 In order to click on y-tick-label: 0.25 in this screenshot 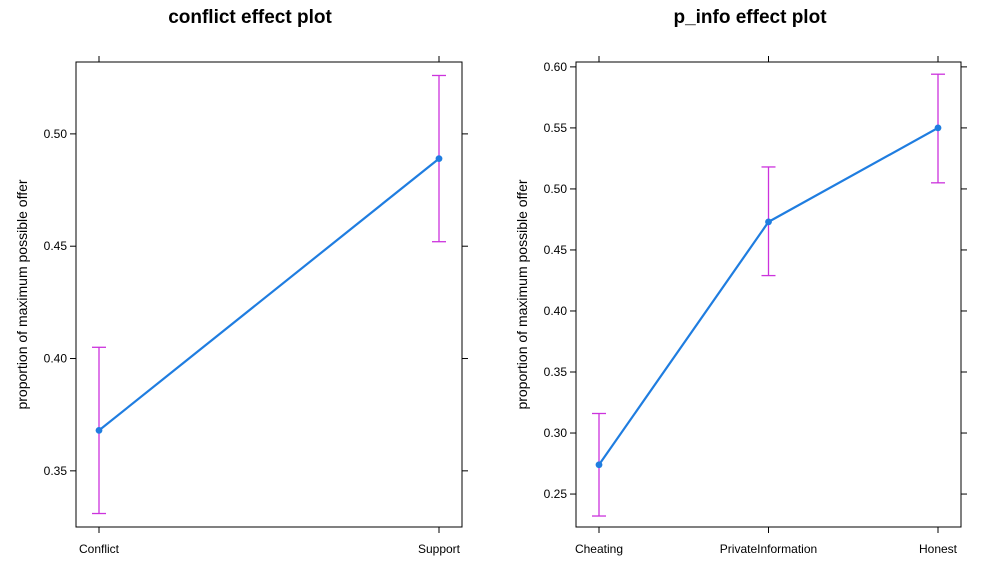, I will do `click(556, 494)`.